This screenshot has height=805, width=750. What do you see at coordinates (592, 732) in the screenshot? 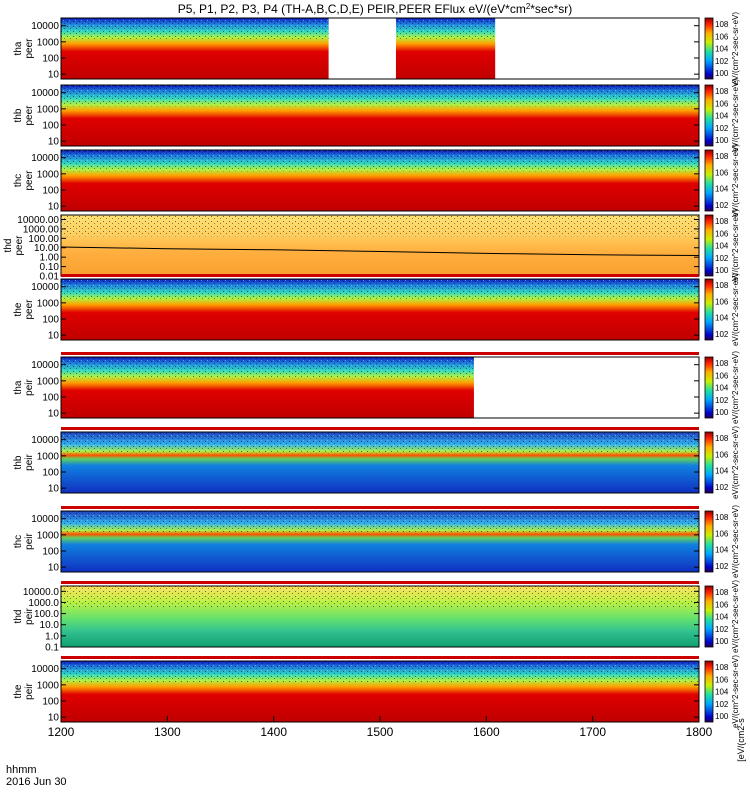
I see `x-tick-label: 1700` at bounding box center [592, 732].